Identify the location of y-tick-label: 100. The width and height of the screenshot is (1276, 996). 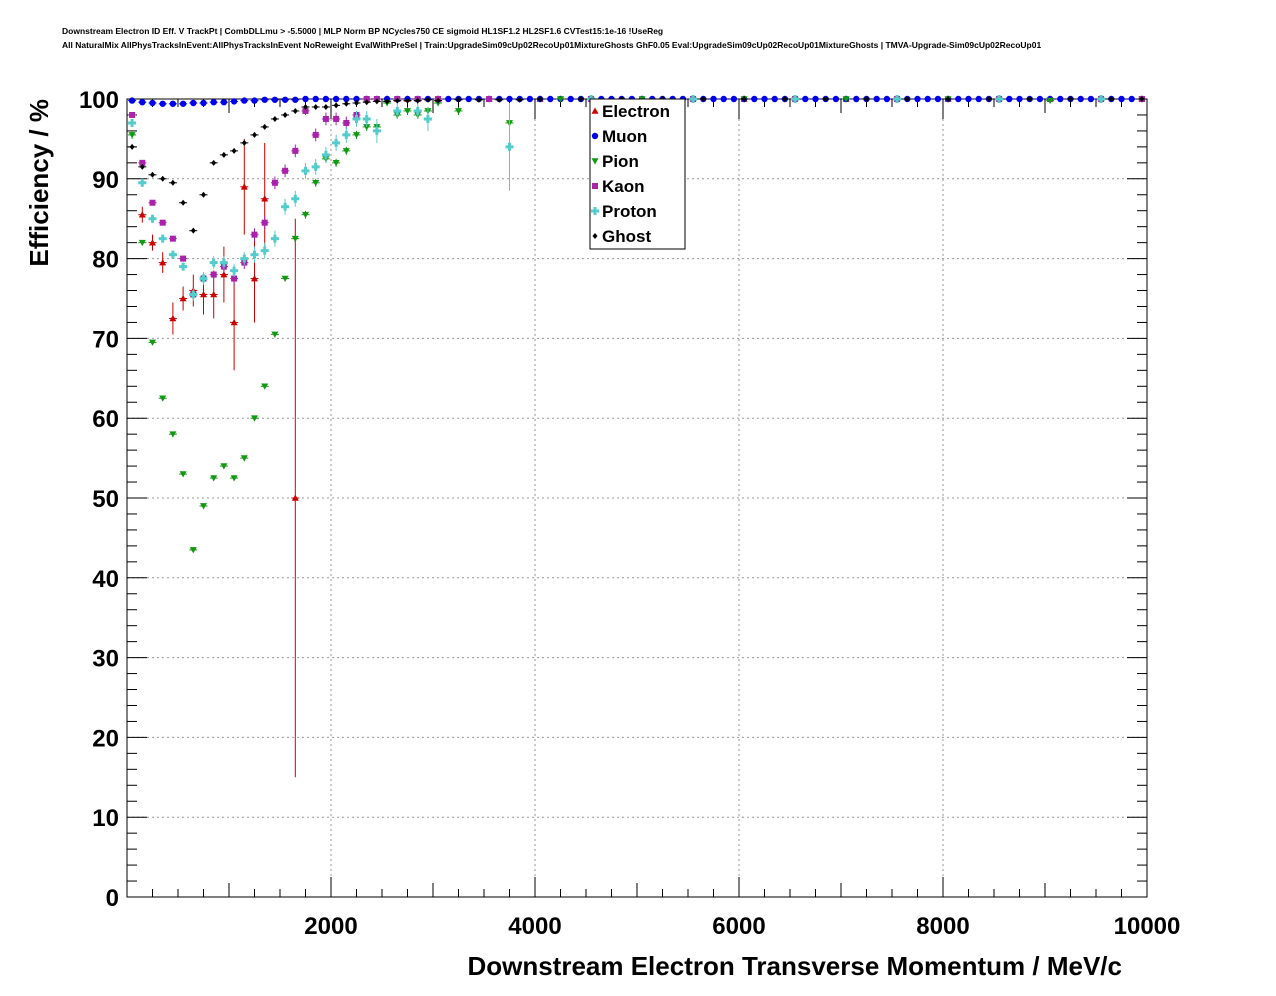
(99, 100).